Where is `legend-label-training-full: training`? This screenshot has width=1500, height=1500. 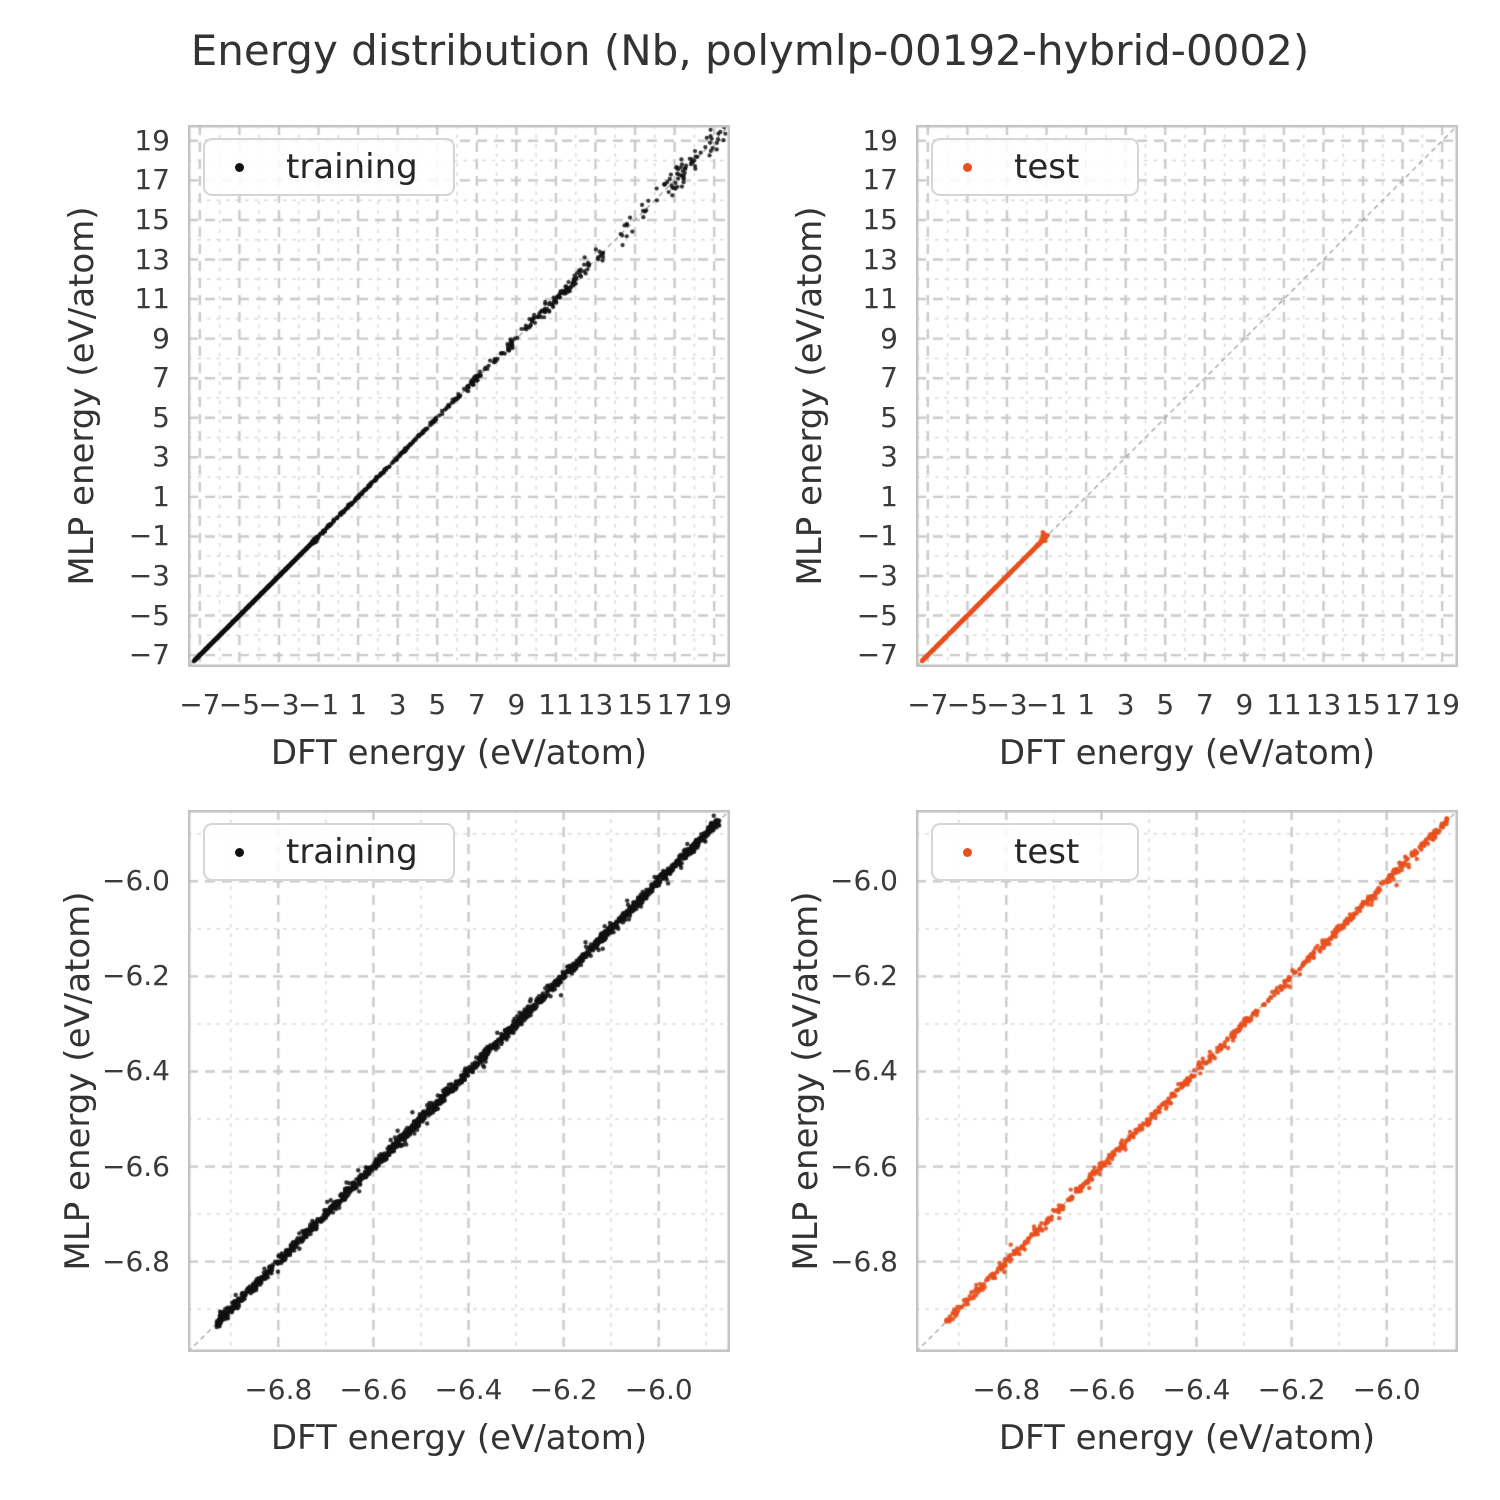 legend-label-training-full: training is located at coordinates (352, 167).